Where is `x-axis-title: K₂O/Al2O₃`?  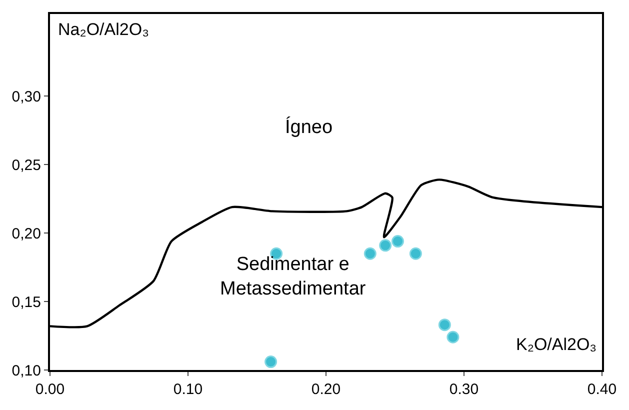
x-axis-title: K₂O/Al2O₃ is located at coordinates (556, 344).